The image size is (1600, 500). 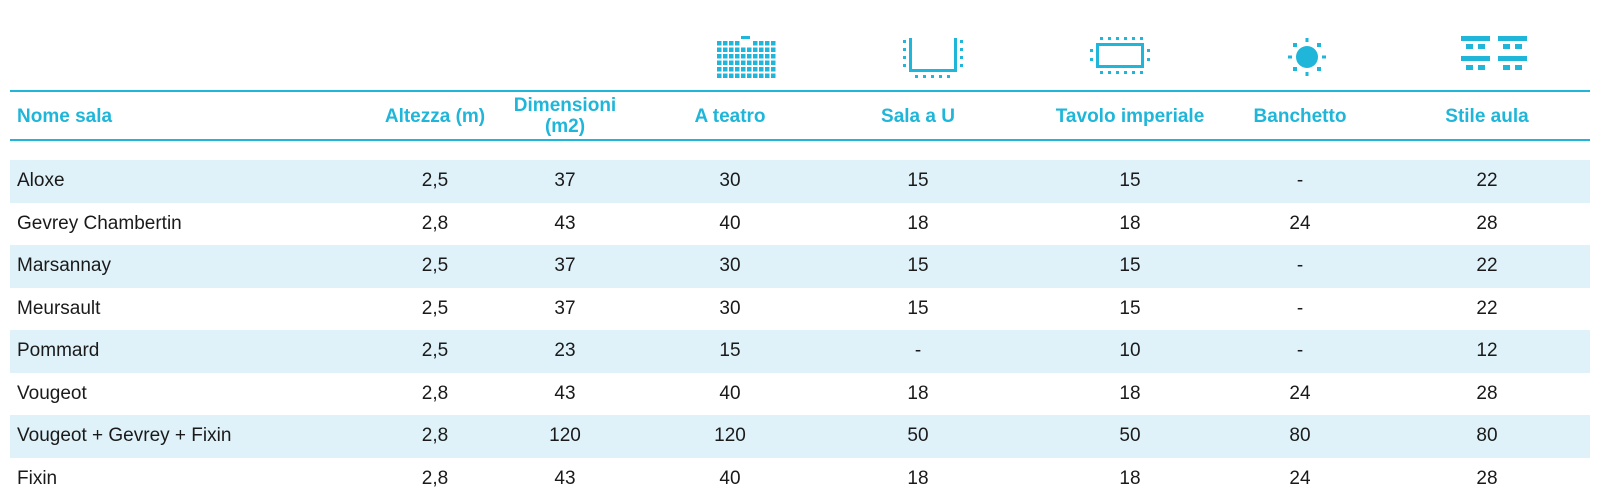 What do you see at coordinates (435, 116) in the screenshot?
I see `header-altezza: Altezza (m)` at bounding box center [435, 116].